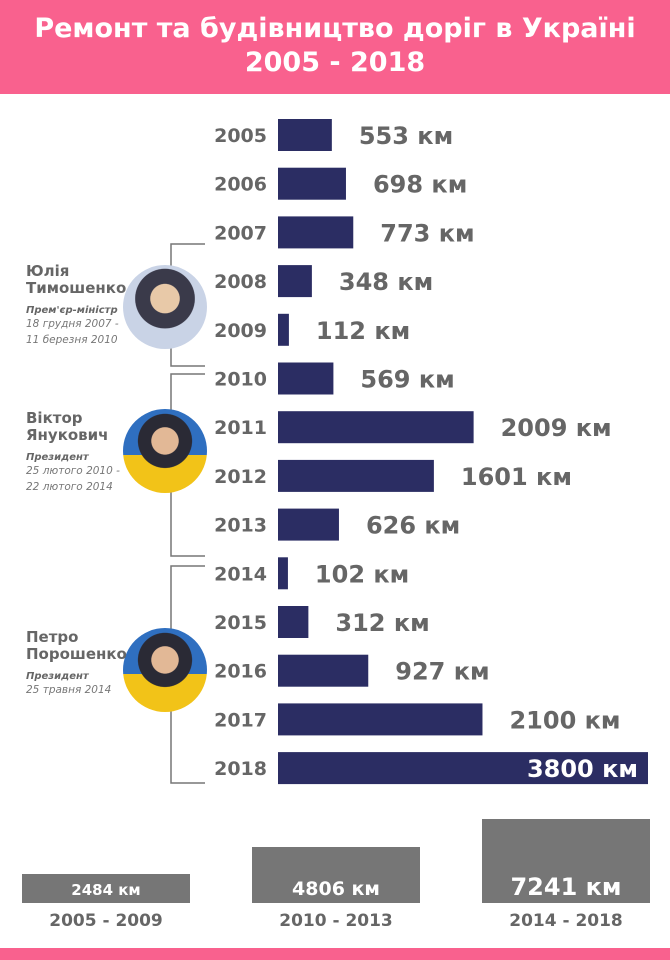 The height and width of the screenshot is (960, 670). I want to click on value-label: 102 км, so click(362, 574).